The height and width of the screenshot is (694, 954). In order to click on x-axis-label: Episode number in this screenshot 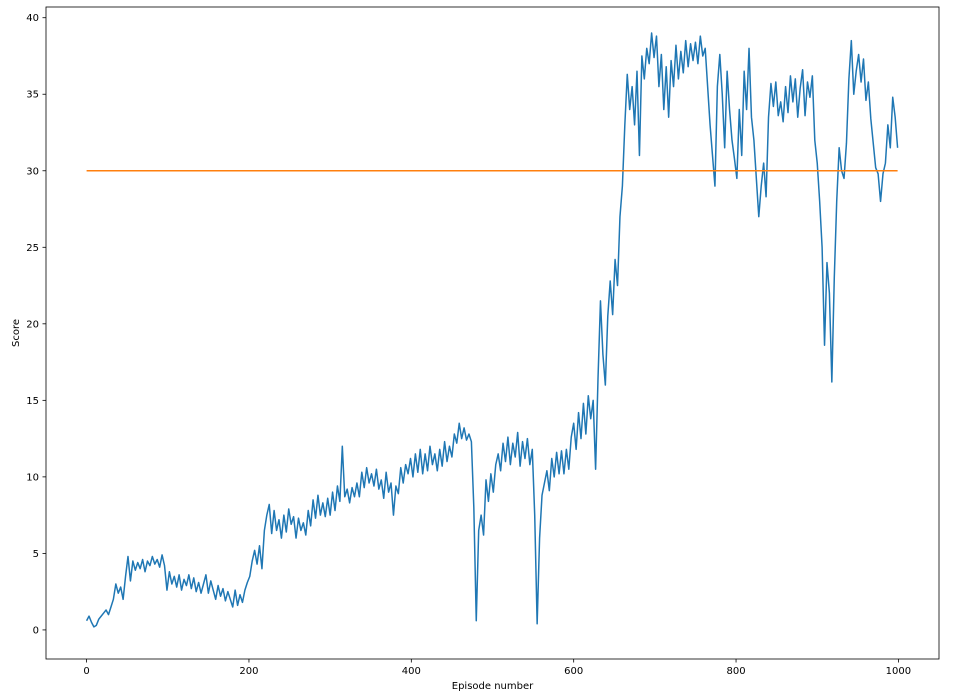, I will do `click(493, 686)`.